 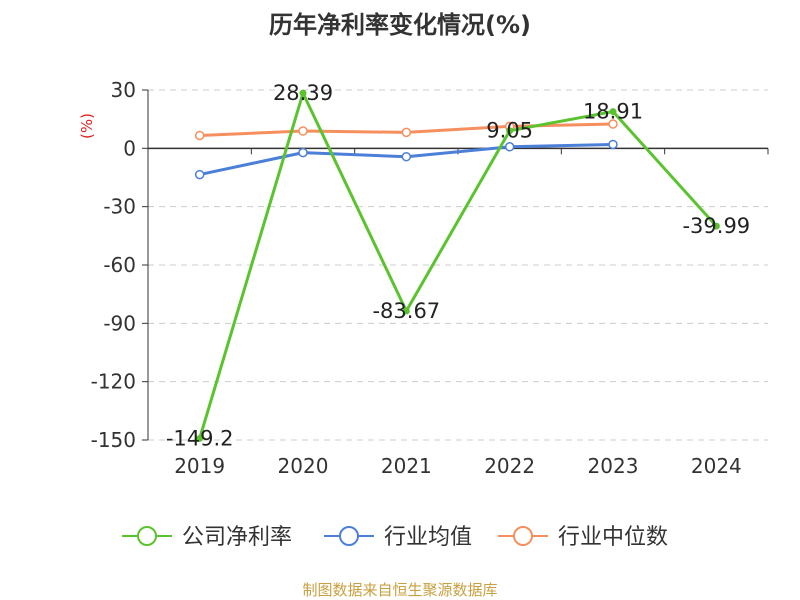 What do you see at coordinates (123, 90) in the screenshot?
I see `y-tick-label: 30` at bounding box center [123, 90].